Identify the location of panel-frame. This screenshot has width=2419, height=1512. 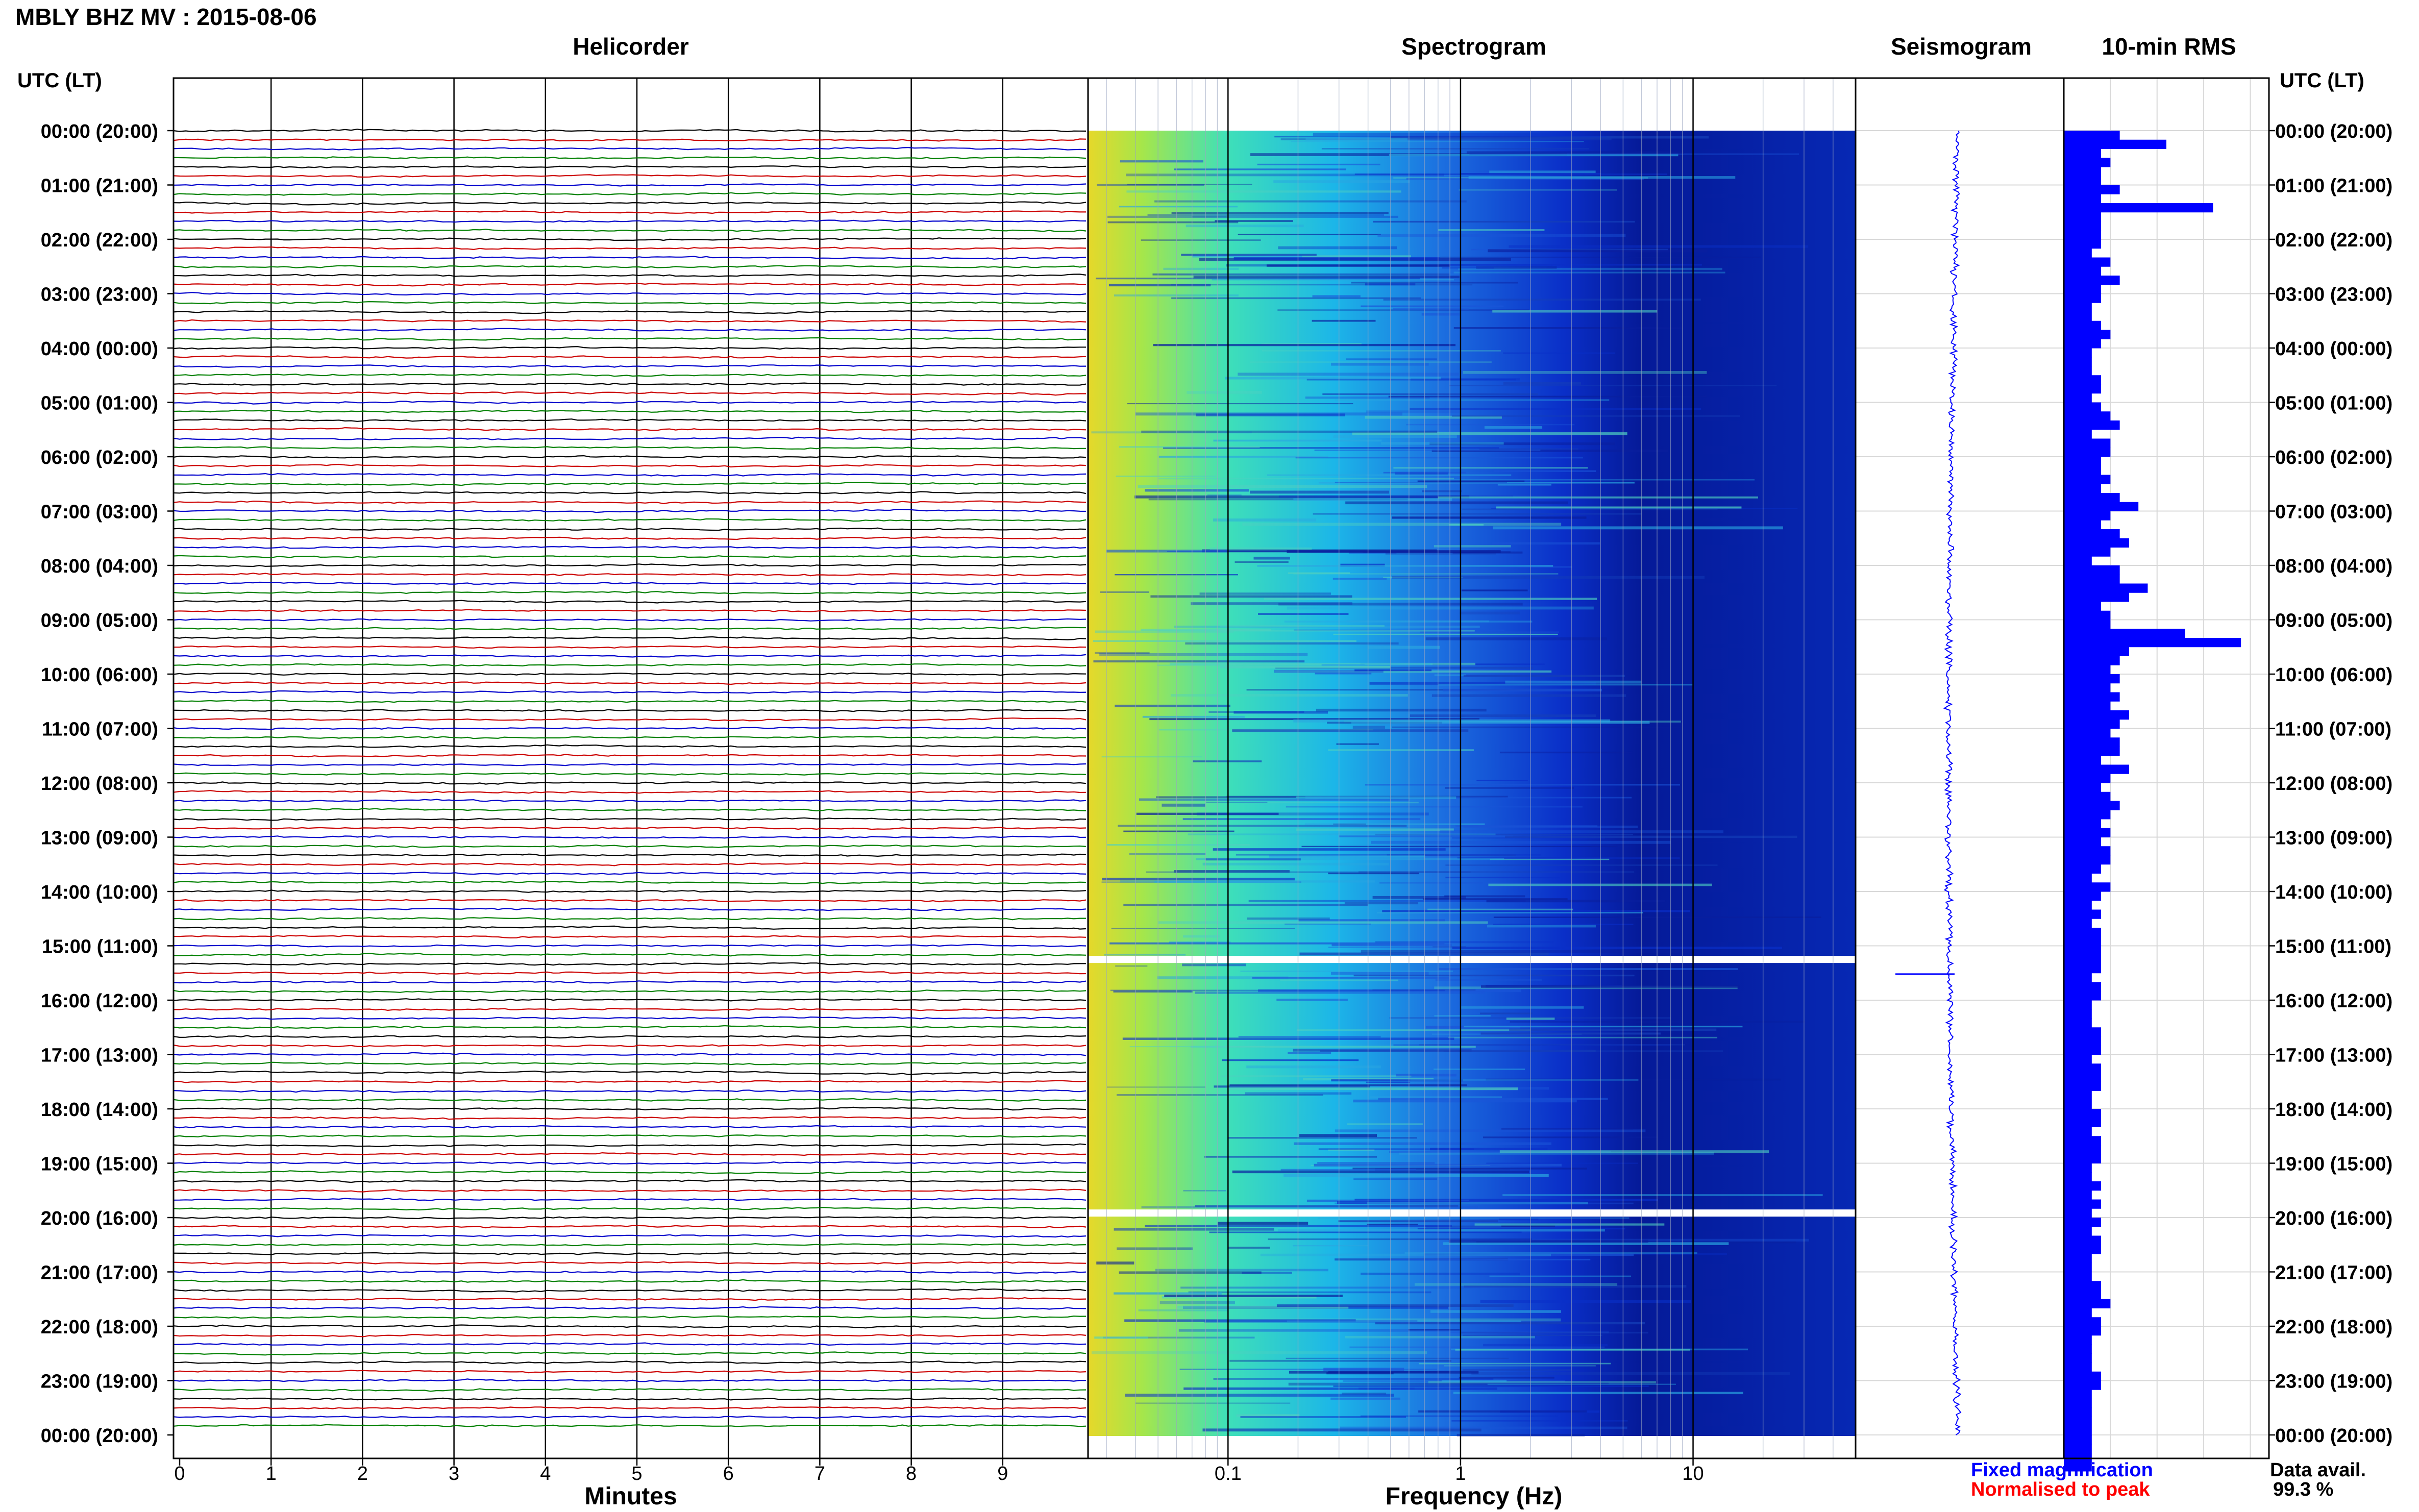
(1960, 768).